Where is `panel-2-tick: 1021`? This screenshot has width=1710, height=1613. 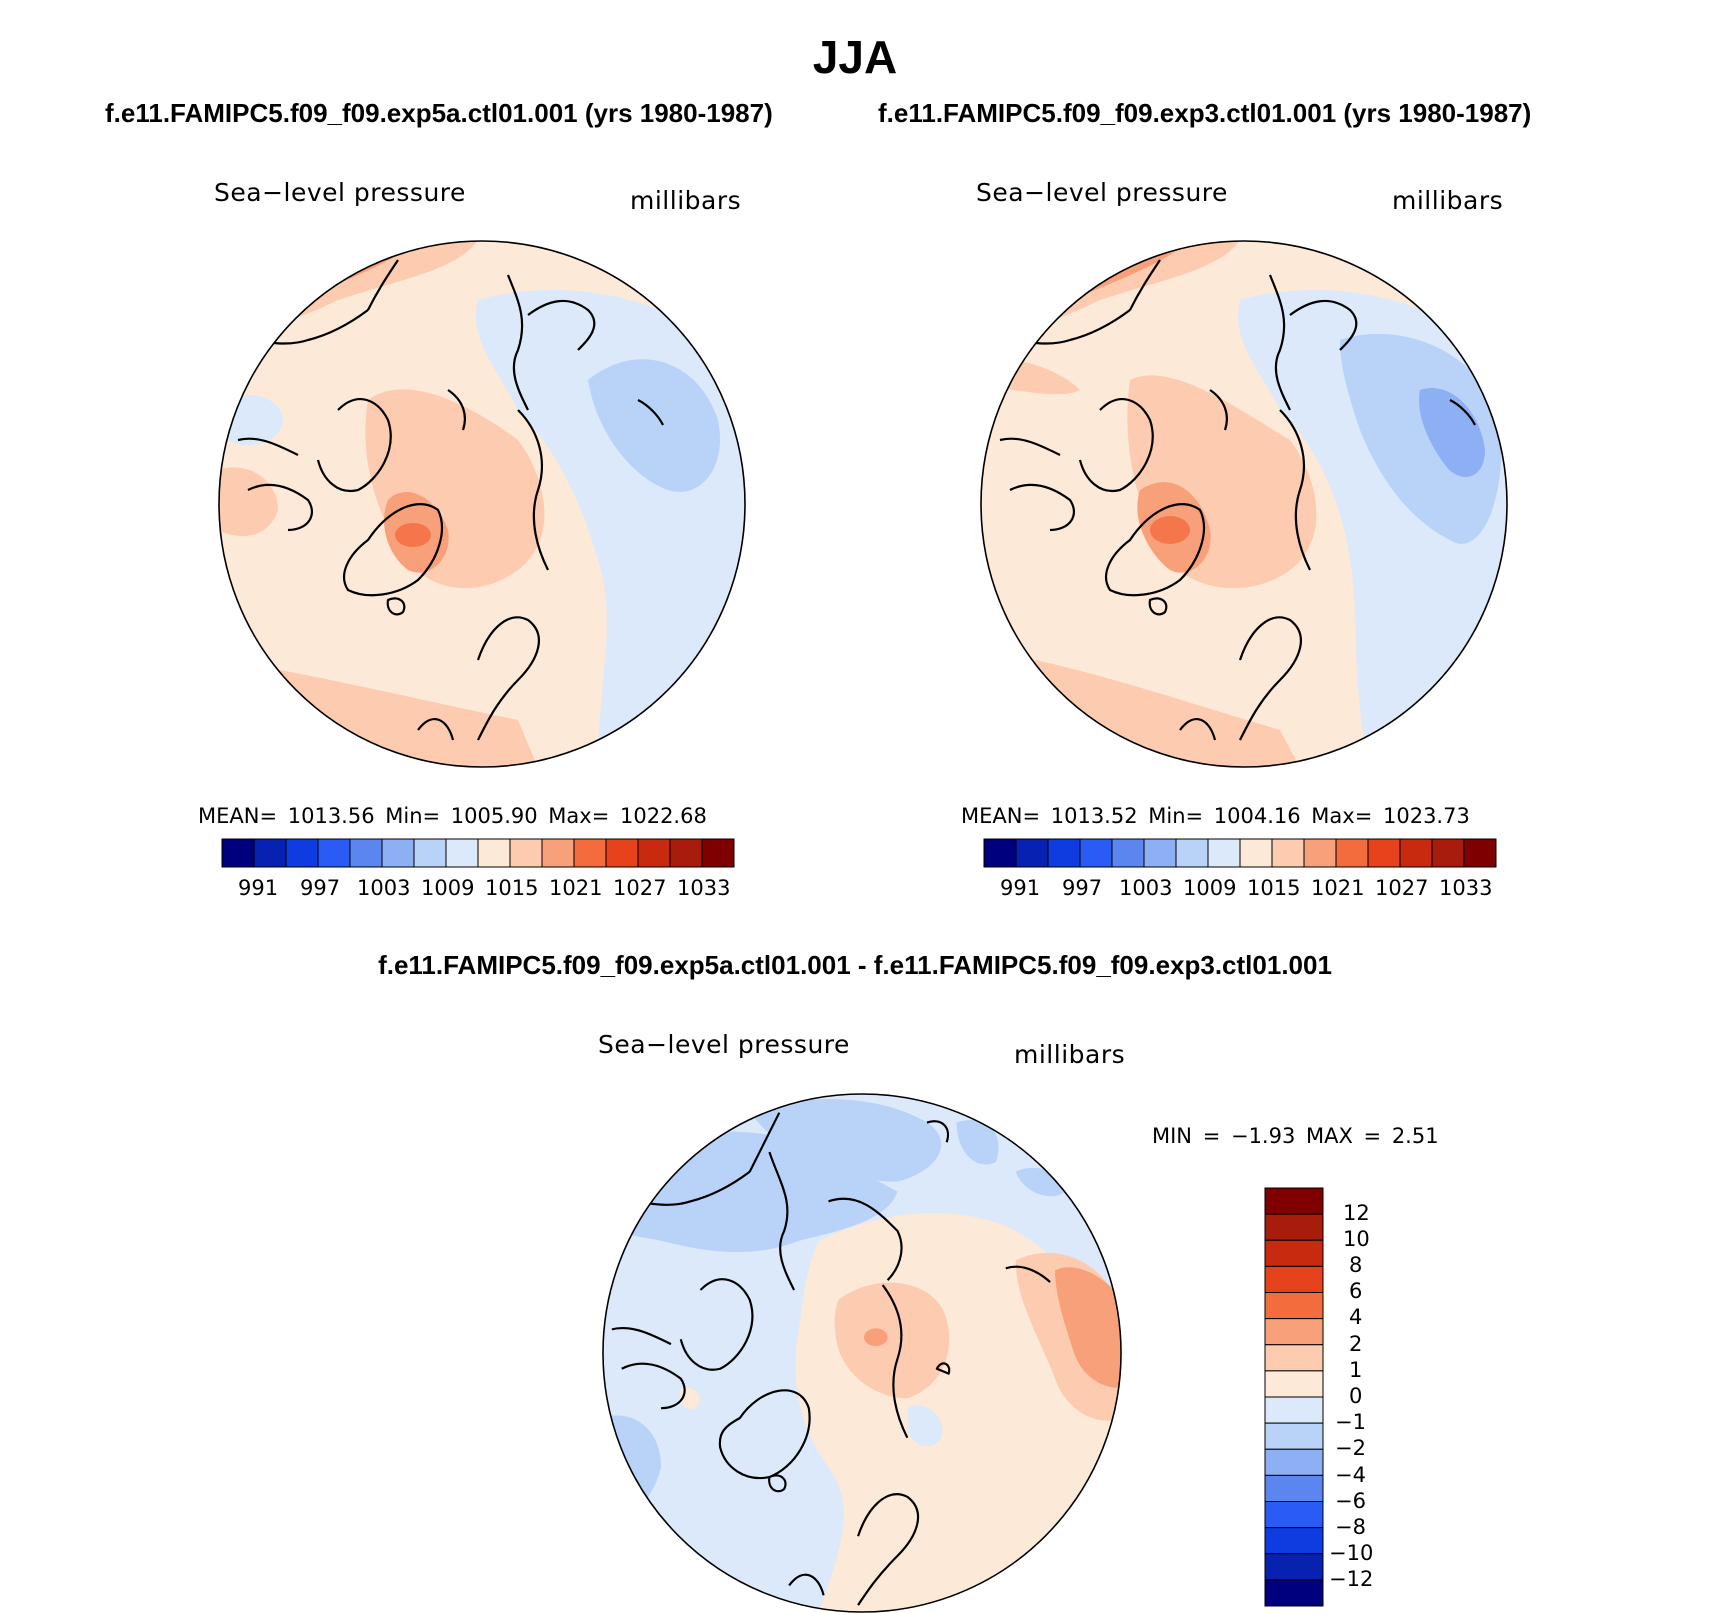
panel-2-tick: 1021 is located at coordinates (1338, 888).